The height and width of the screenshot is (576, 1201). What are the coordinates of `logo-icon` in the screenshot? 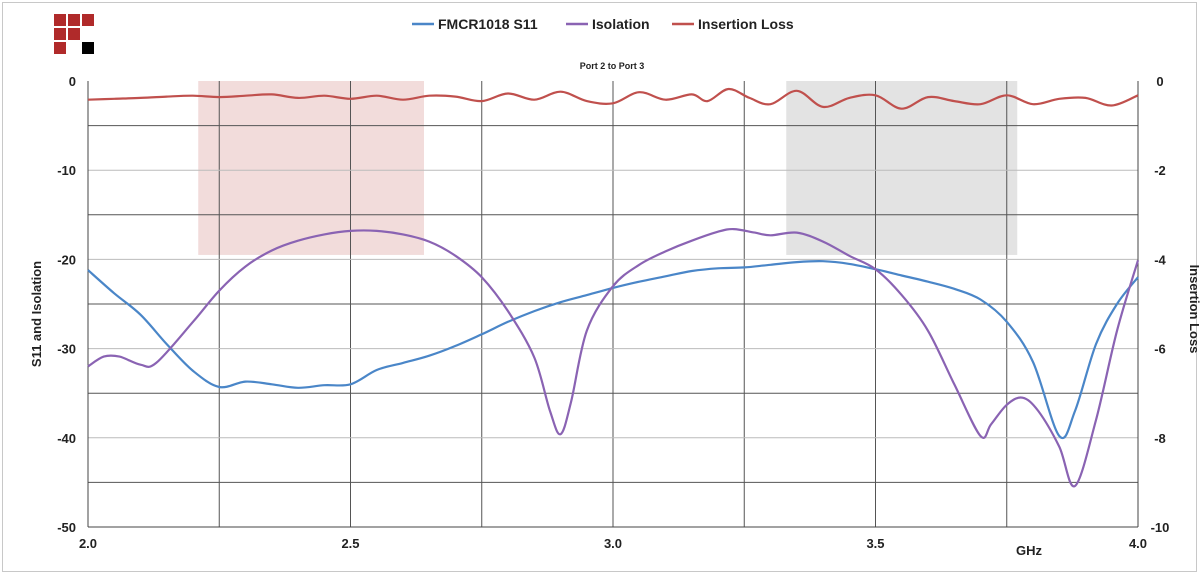 It's located at (76, 36).